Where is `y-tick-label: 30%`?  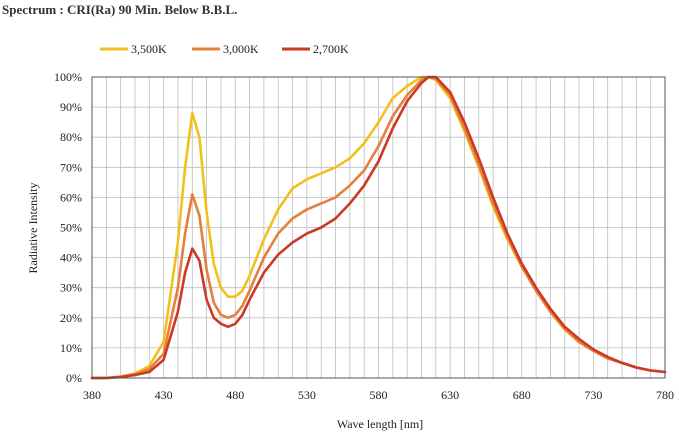
y-tick-label: 30% is located at coordinates (71, 288).